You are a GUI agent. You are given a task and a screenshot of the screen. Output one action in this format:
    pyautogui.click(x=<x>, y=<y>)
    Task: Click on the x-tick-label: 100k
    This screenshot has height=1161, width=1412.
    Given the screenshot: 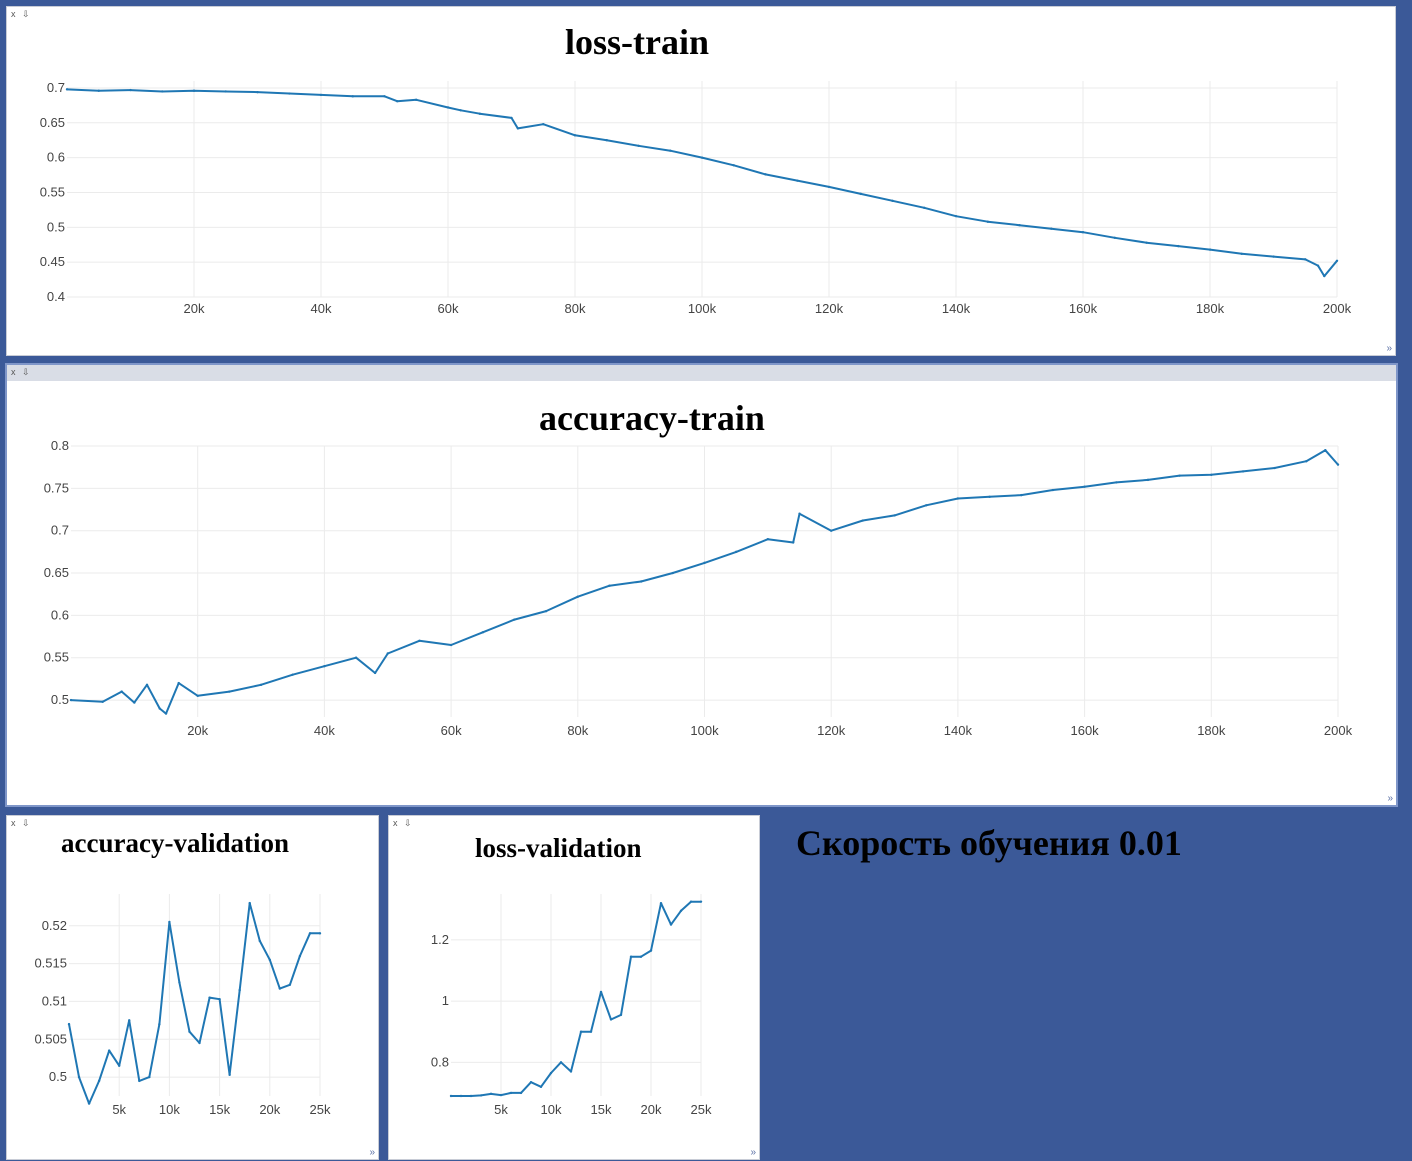 What is the action you would take?
    pyautogui.click(x=704, y=730)
    